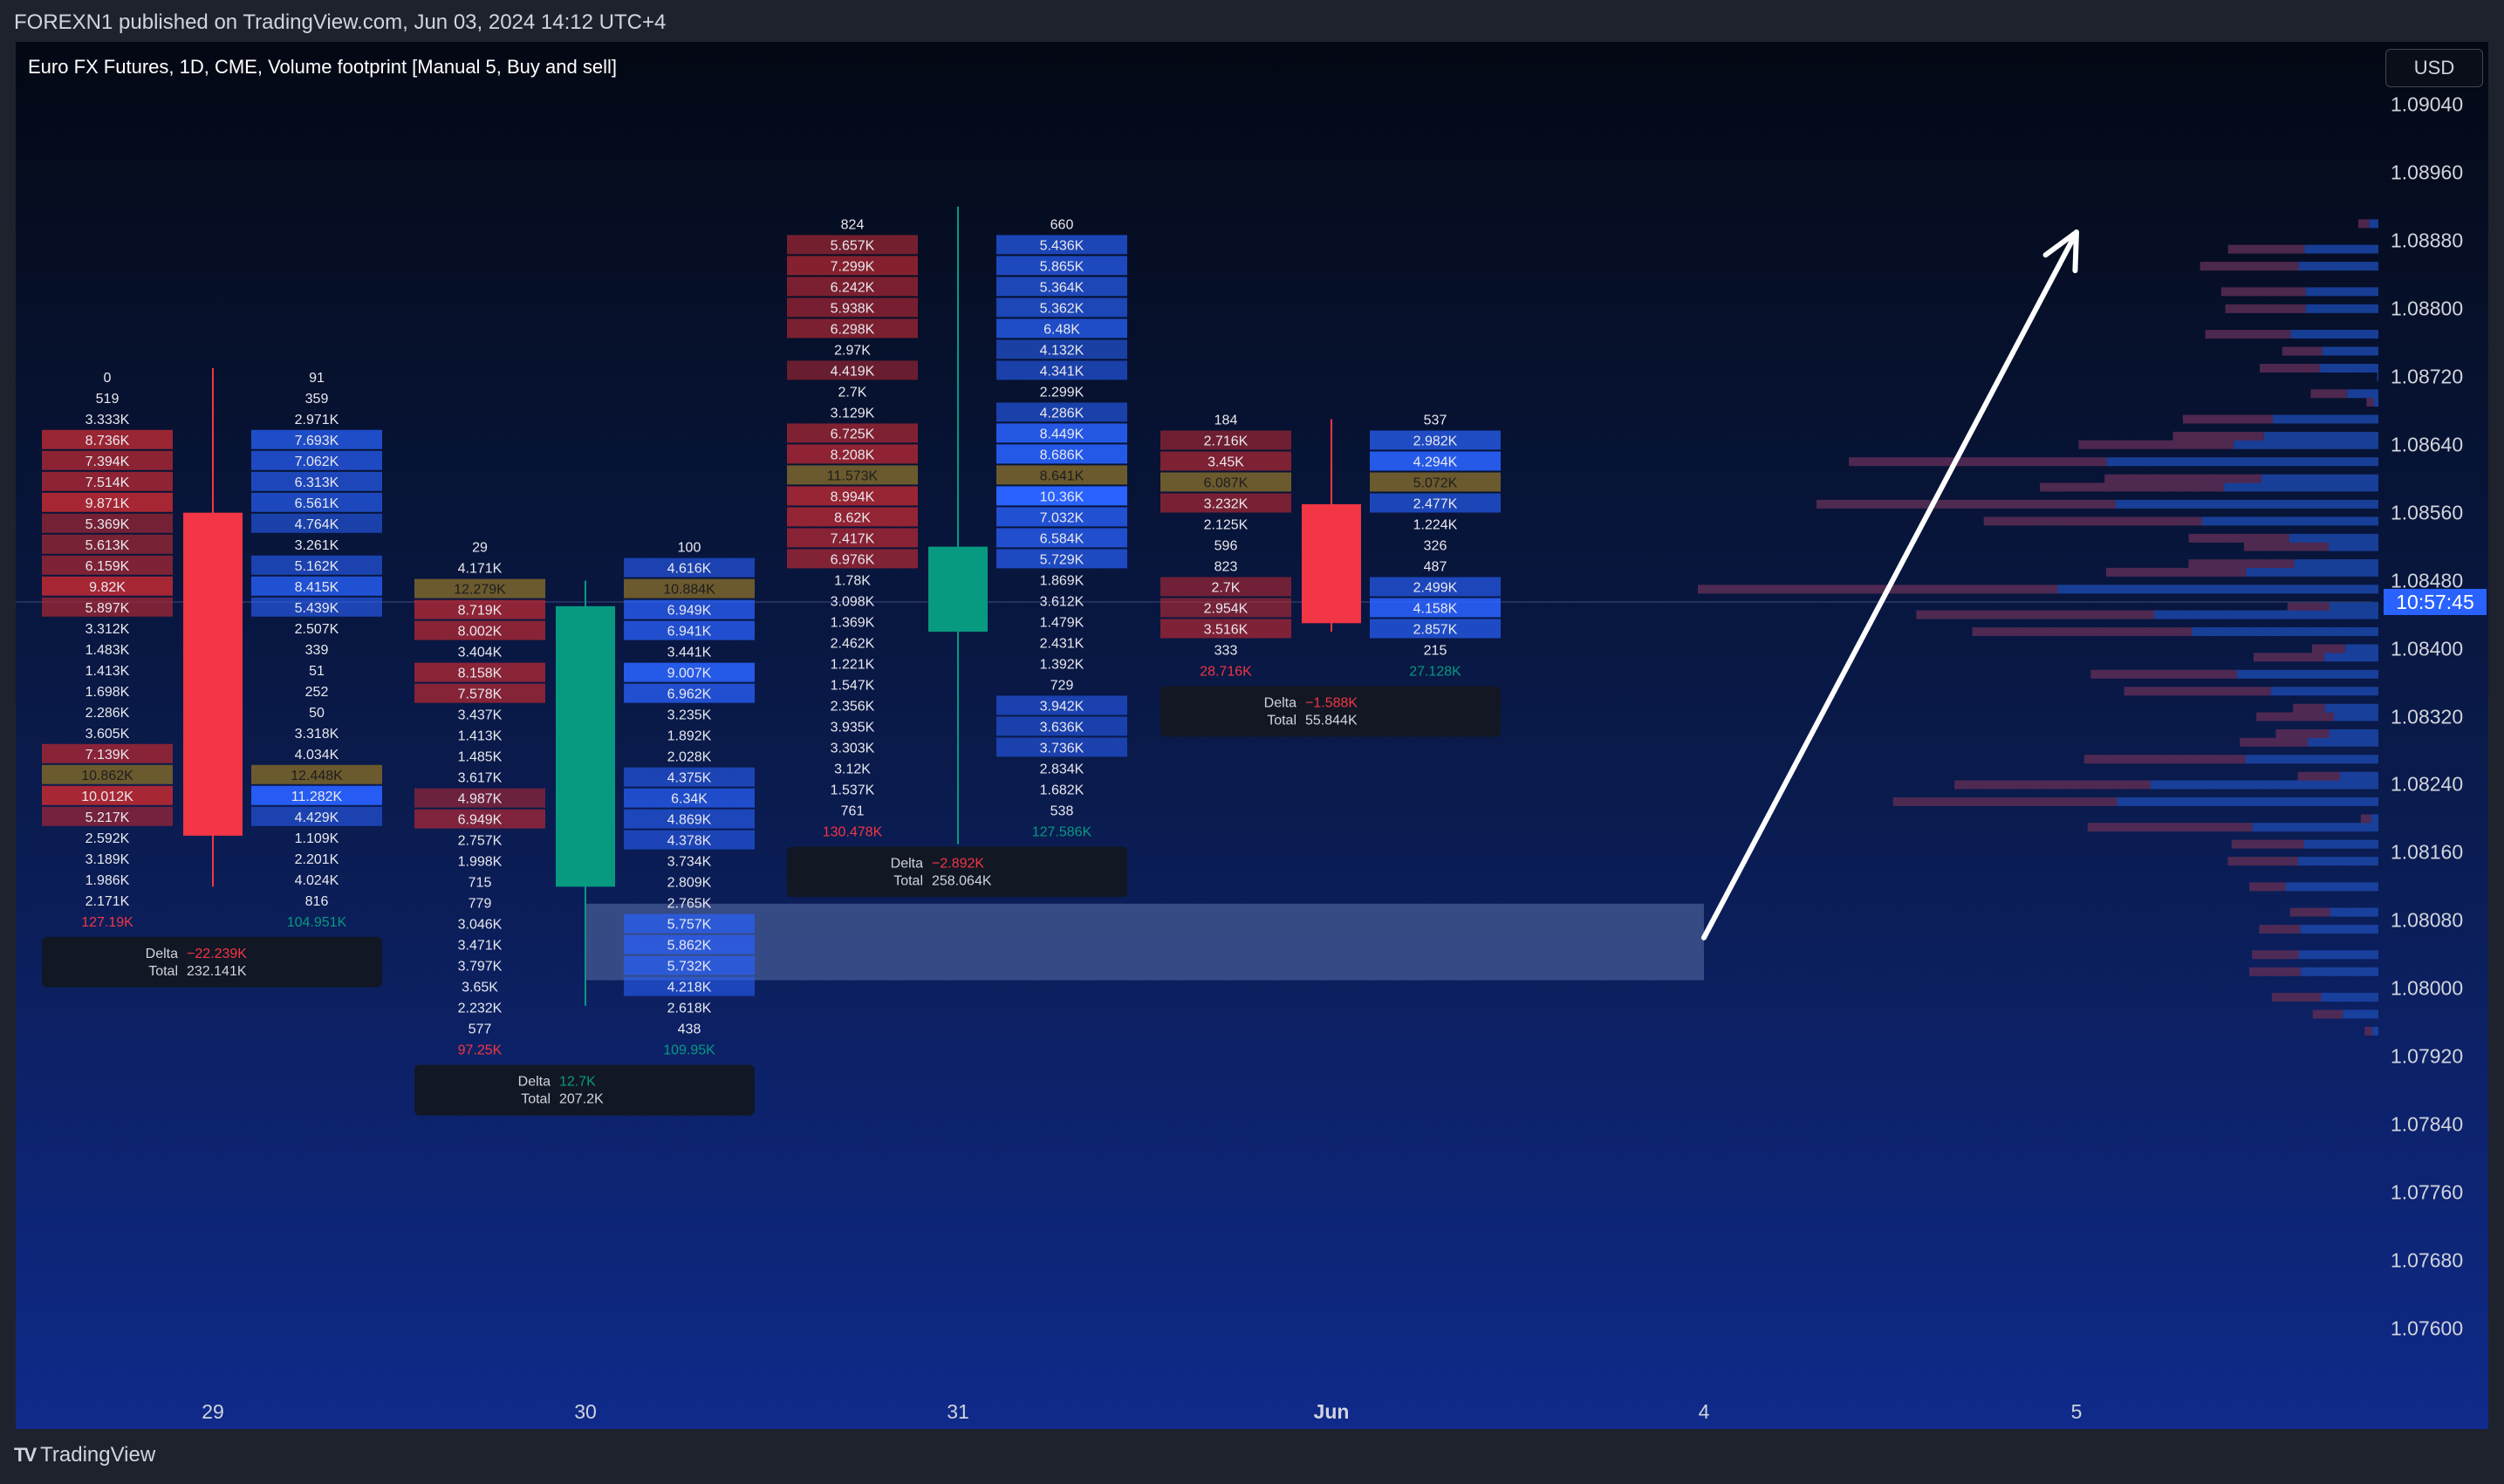 This screenshot has width=2504, height=1484. Describe the element at coordinates (1062, 748) in the screenshot. I see `footprint-buy-value: 3.736K` at that location.